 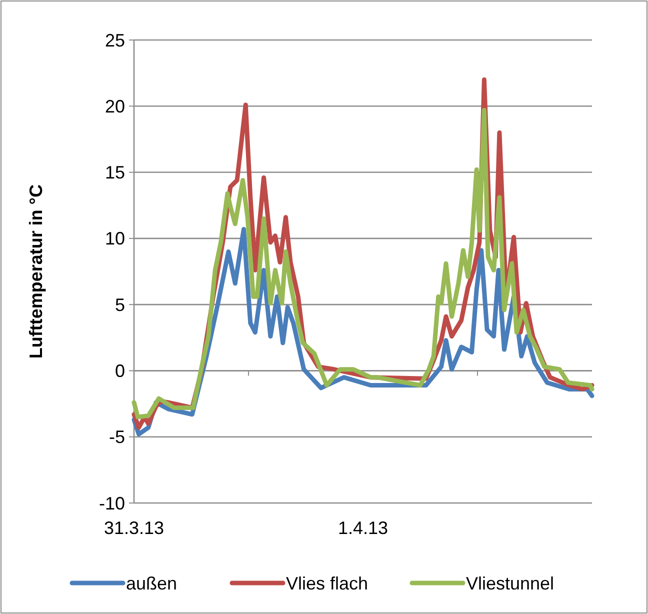 What do you see at coordinates (111, 503) in the screenshot?
I see `y-tick-label: -10` at bounding box center [111, 503].